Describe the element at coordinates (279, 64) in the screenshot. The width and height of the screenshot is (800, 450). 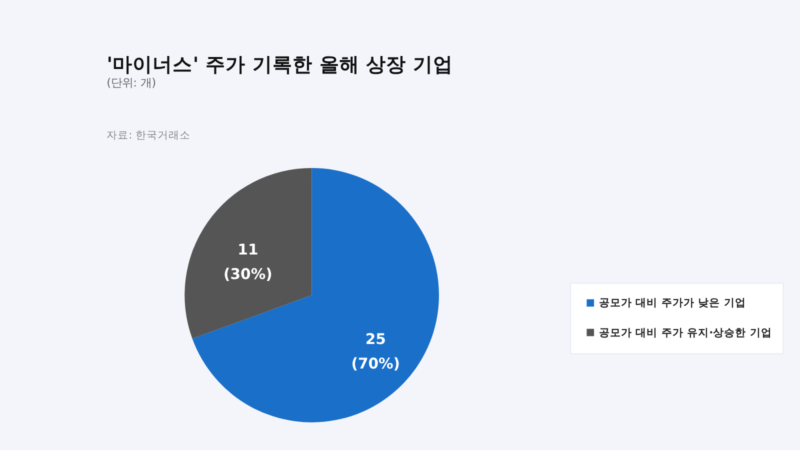
I see `chart-title: '마이너스' 주가 기록한 올해 상장 기업` at that location.